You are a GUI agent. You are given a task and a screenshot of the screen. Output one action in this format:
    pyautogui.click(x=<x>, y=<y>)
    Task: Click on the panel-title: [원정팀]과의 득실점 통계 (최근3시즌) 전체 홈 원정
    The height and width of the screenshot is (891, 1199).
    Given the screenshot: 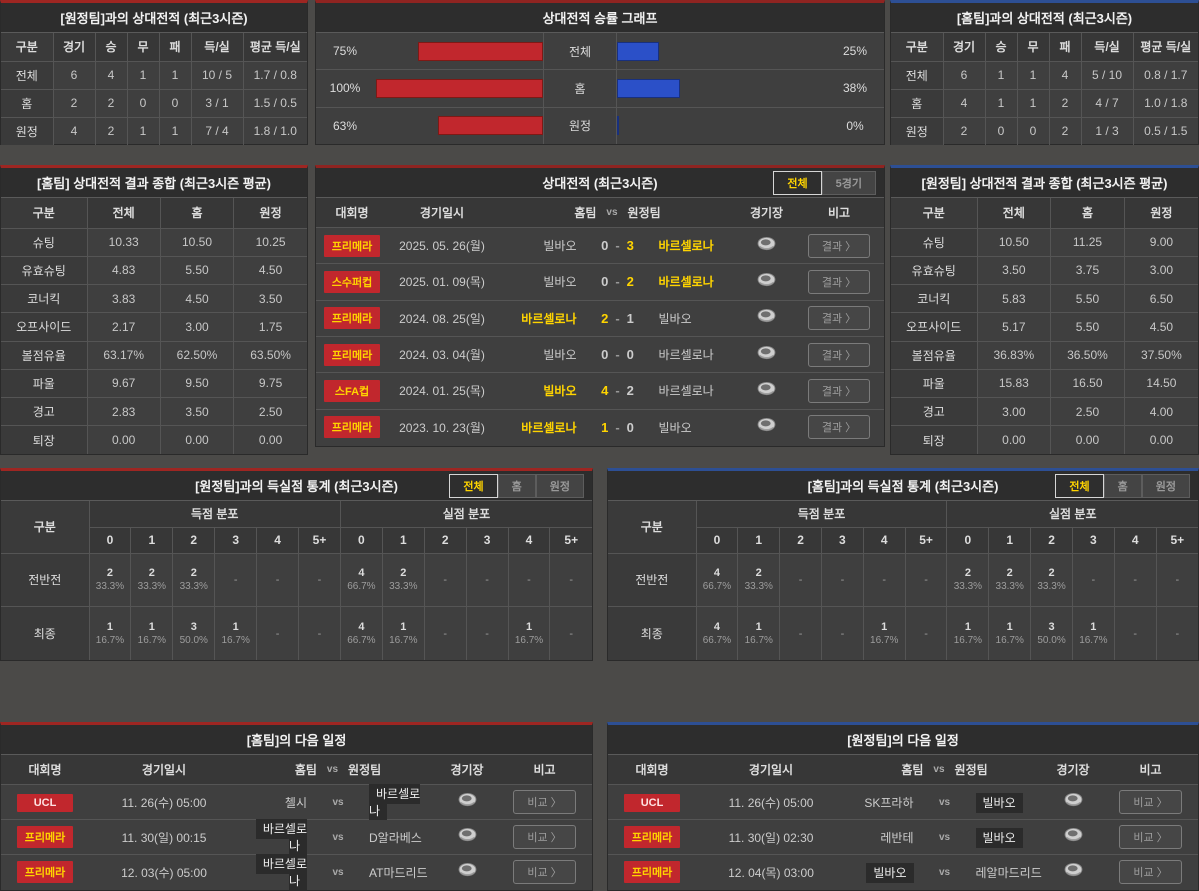 What is the action you would take?
    pyautogui.click(x=296, y=486)
    